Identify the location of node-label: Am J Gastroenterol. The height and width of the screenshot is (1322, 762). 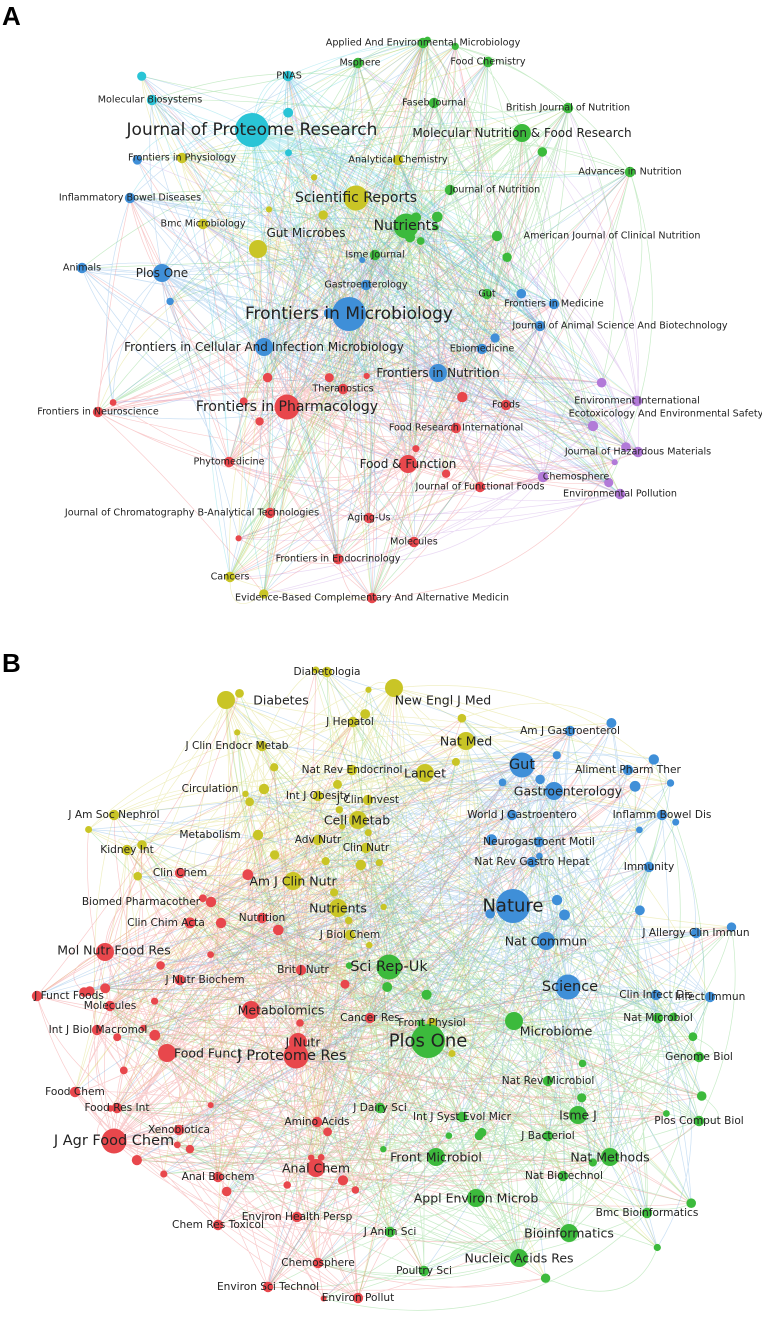
(570, 731).